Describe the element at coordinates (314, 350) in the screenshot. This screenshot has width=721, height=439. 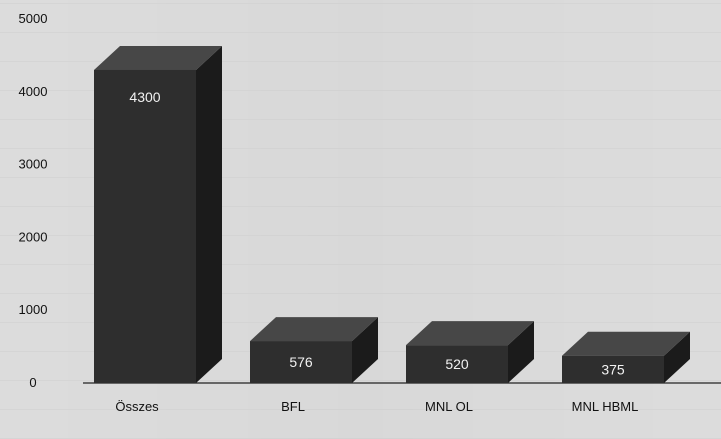
I see `bar: 576` at that location.